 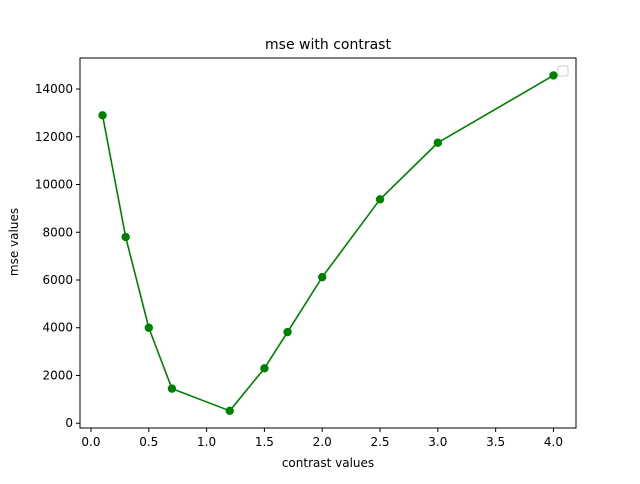 I want to click on y-tick-label: 4000, so click(x=57, y=328).